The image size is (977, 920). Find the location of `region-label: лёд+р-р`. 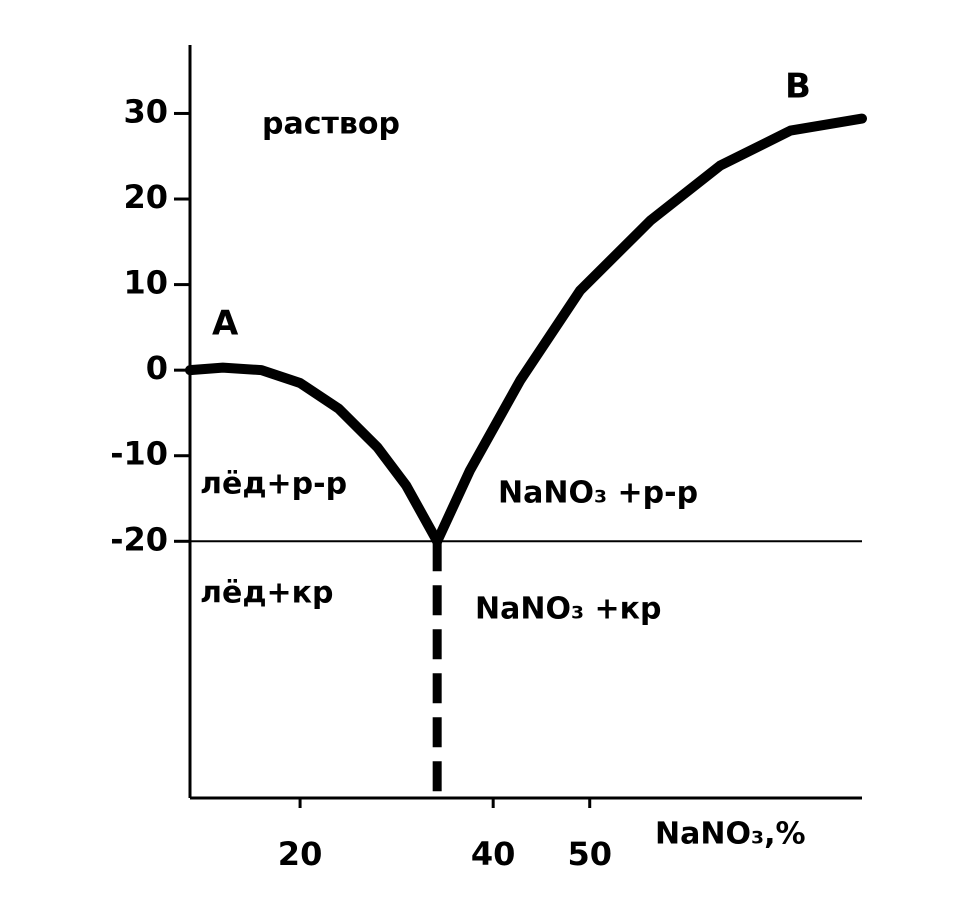

region-label: лёд+р-р is located at coordinates (273, 484).